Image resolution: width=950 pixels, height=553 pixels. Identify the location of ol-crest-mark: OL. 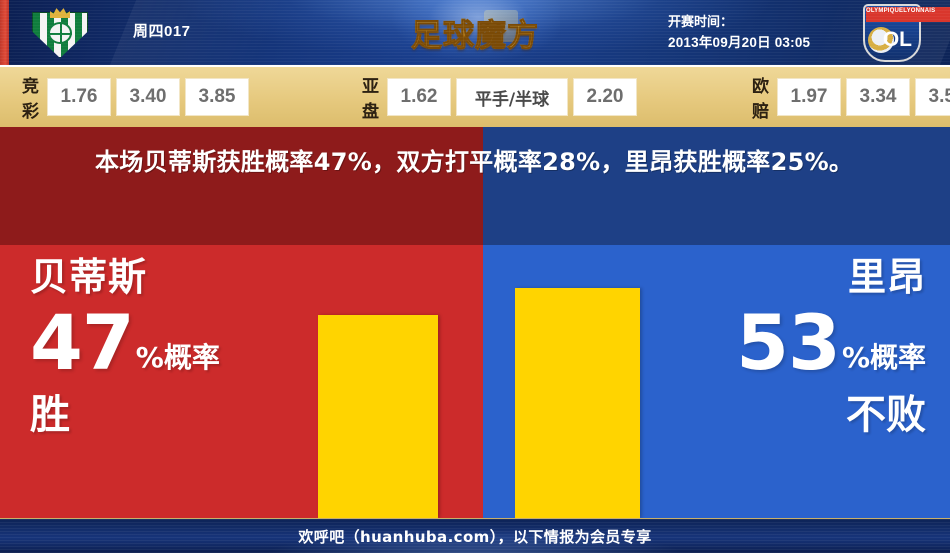
(897, 39).